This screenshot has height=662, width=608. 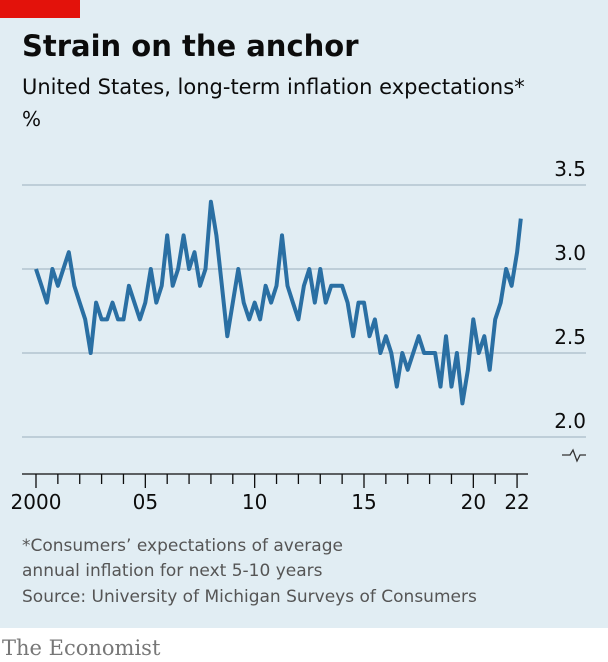 I want to click on brand: The Economist, so click(x=81, y=648).